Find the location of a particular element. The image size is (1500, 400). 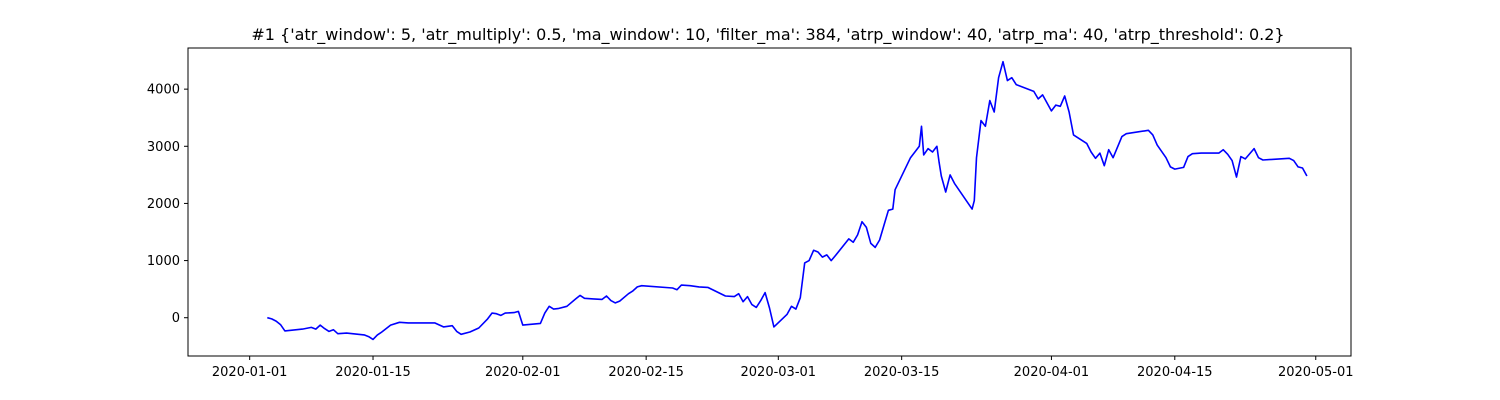

x-tick-label: 2020-01-01 is located at coordinates (250, 372).